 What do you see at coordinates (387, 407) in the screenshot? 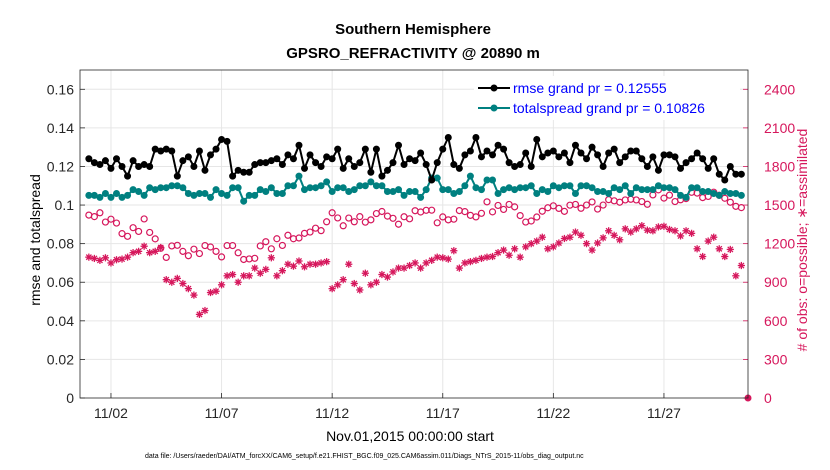
I see `x-tick-labels: 11/02 11/07 11/12 11/17 11/22 11/27` at bounding box center [387, 407].